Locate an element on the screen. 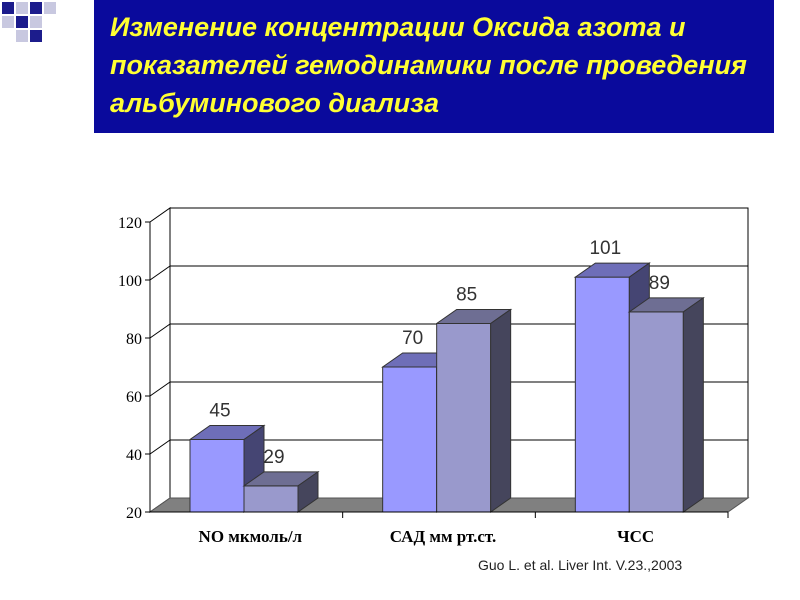 This screenshot has height=600, width=800. y-tick-label: 120 is located at coordinates (130, 223).